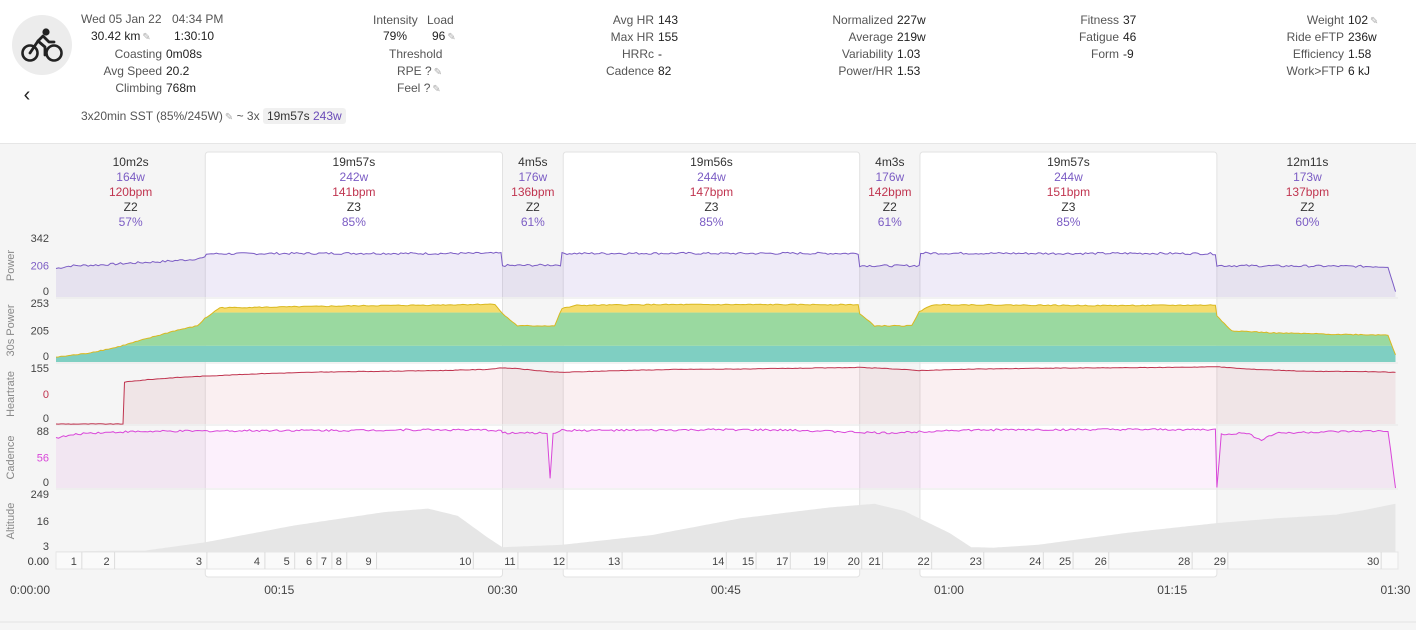  What do you see at coordinates (1101, 562) in the screenshot?
I see `lap-label-26: 26` at bounding box center [1101, 562].